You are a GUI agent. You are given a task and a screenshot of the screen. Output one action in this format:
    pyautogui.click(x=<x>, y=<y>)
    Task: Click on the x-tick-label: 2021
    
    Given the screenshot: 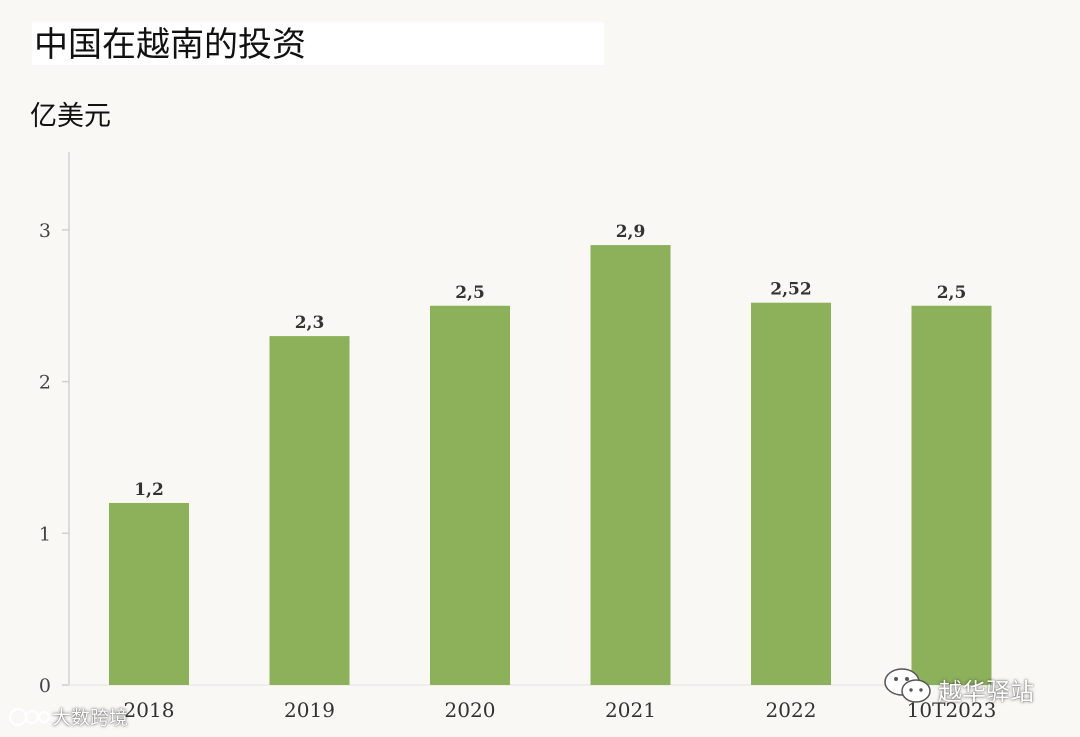 What is the action you would take?
    pyautogui.click(x=630, y=710)
    